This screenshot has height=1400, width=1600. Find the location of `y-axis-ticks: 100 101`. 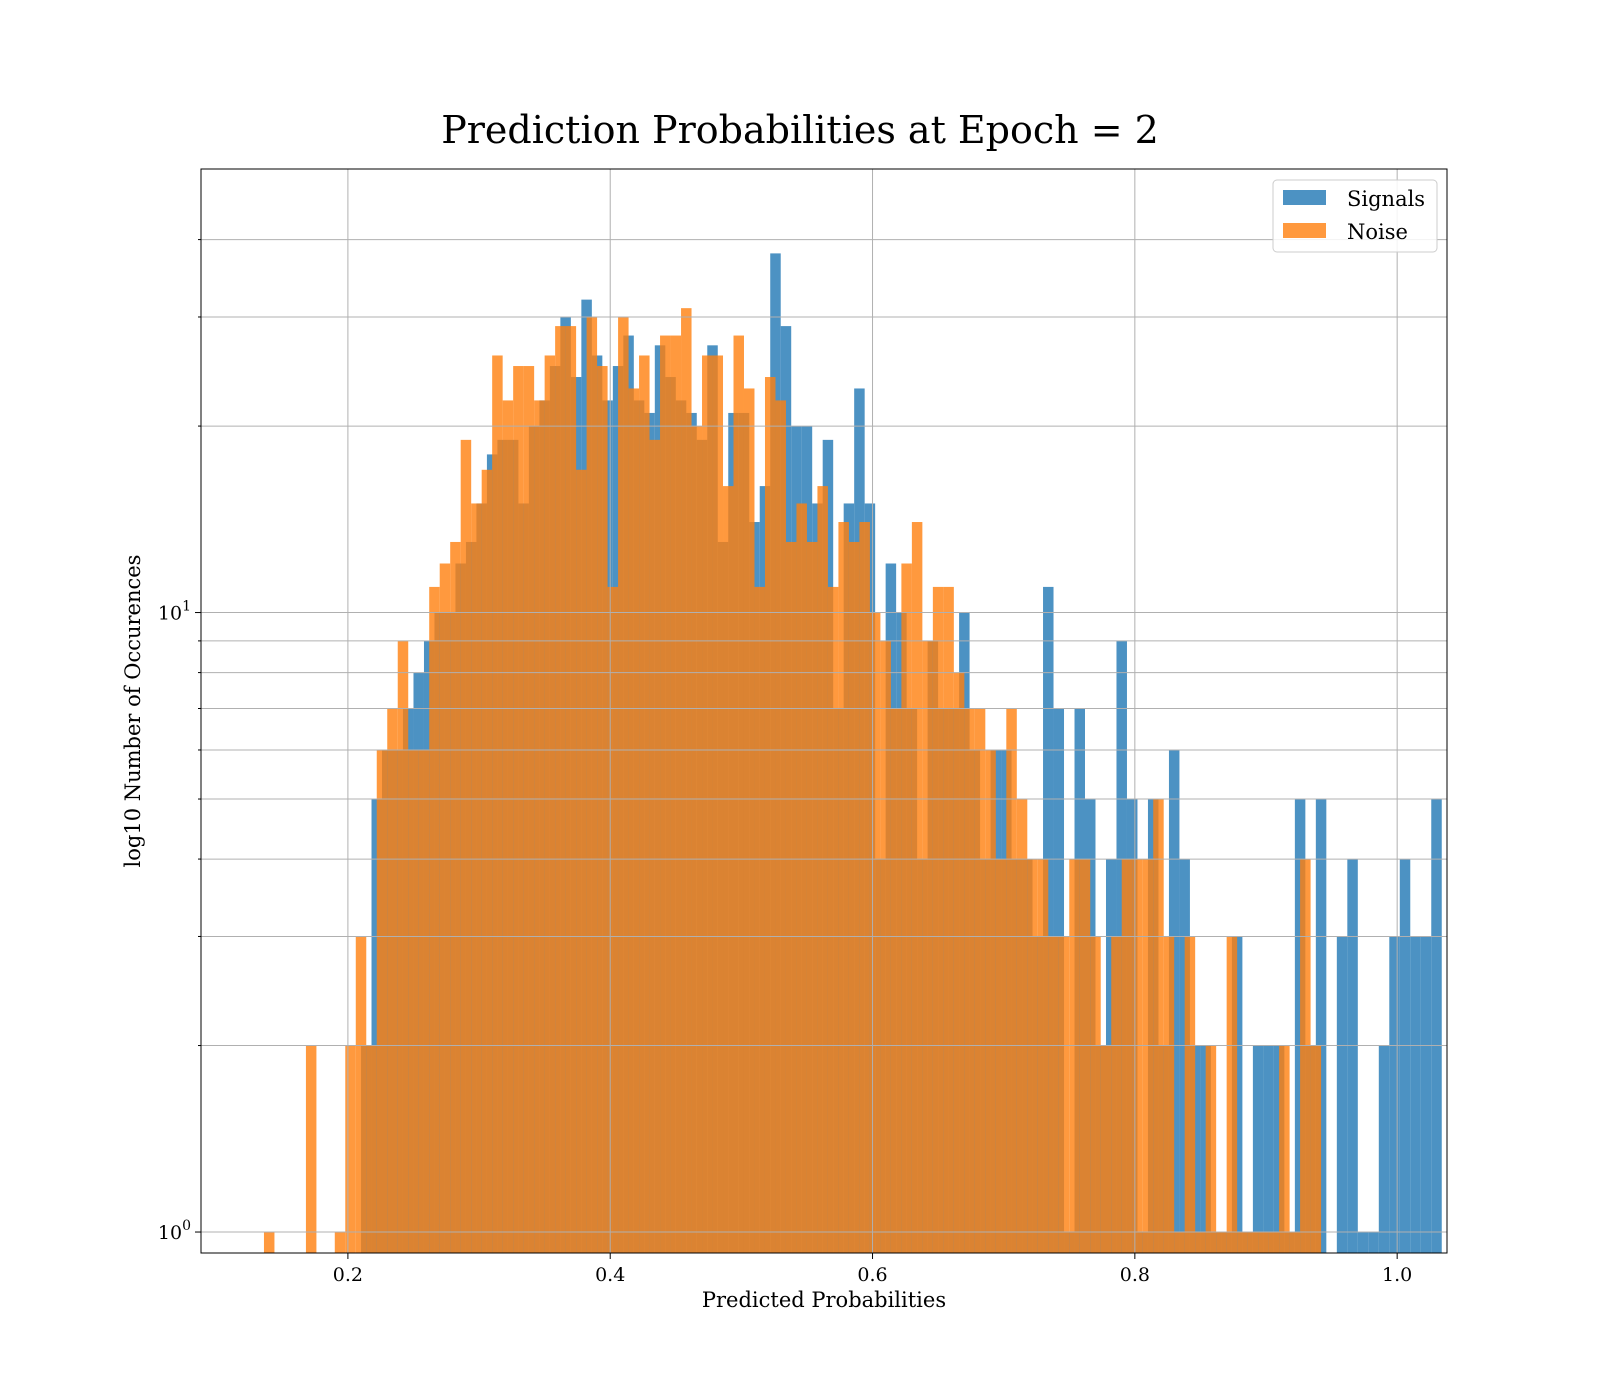

y-axis-ticks: 100 101 is located at coordinates (179, 741).